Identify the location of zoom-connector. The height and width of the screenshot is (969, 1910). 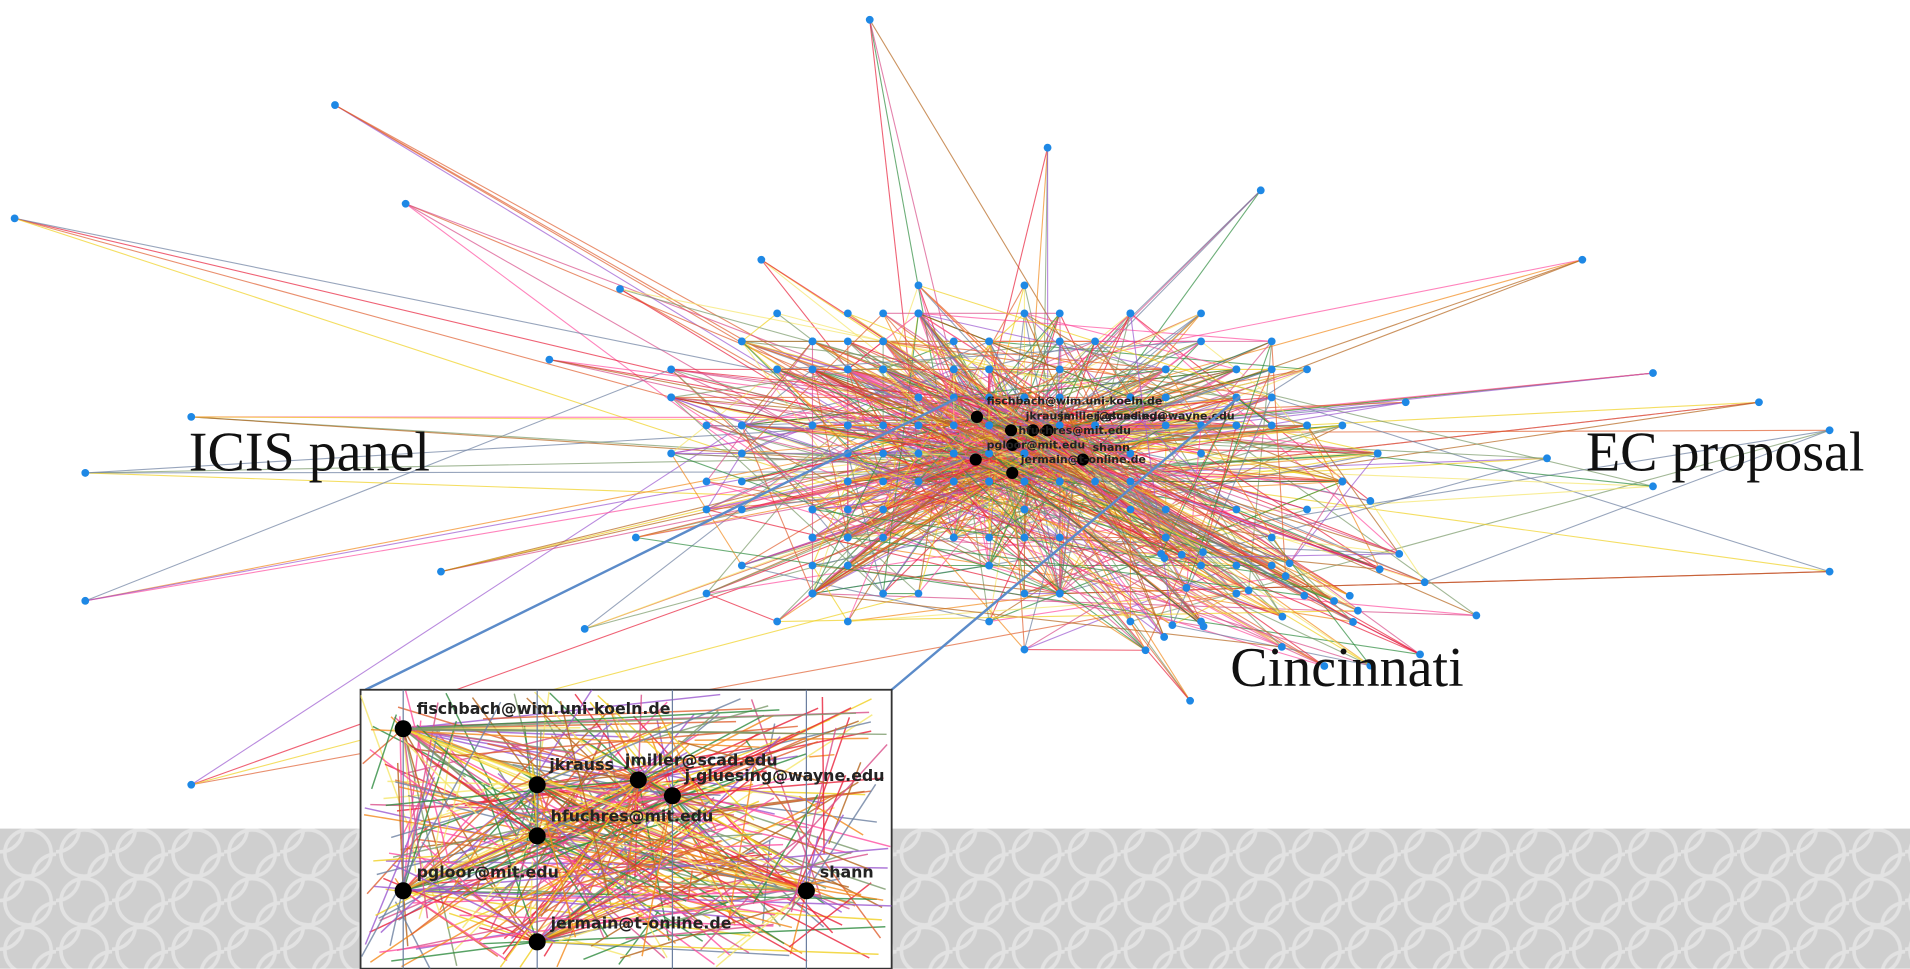
(1065, 543).